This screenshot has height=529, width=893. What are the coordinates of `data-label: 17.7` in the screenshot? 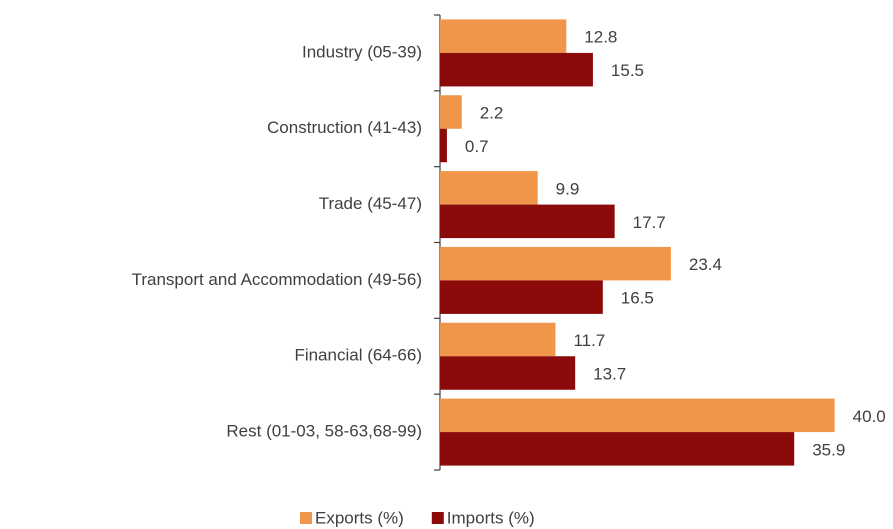 It's located at (649, 222).